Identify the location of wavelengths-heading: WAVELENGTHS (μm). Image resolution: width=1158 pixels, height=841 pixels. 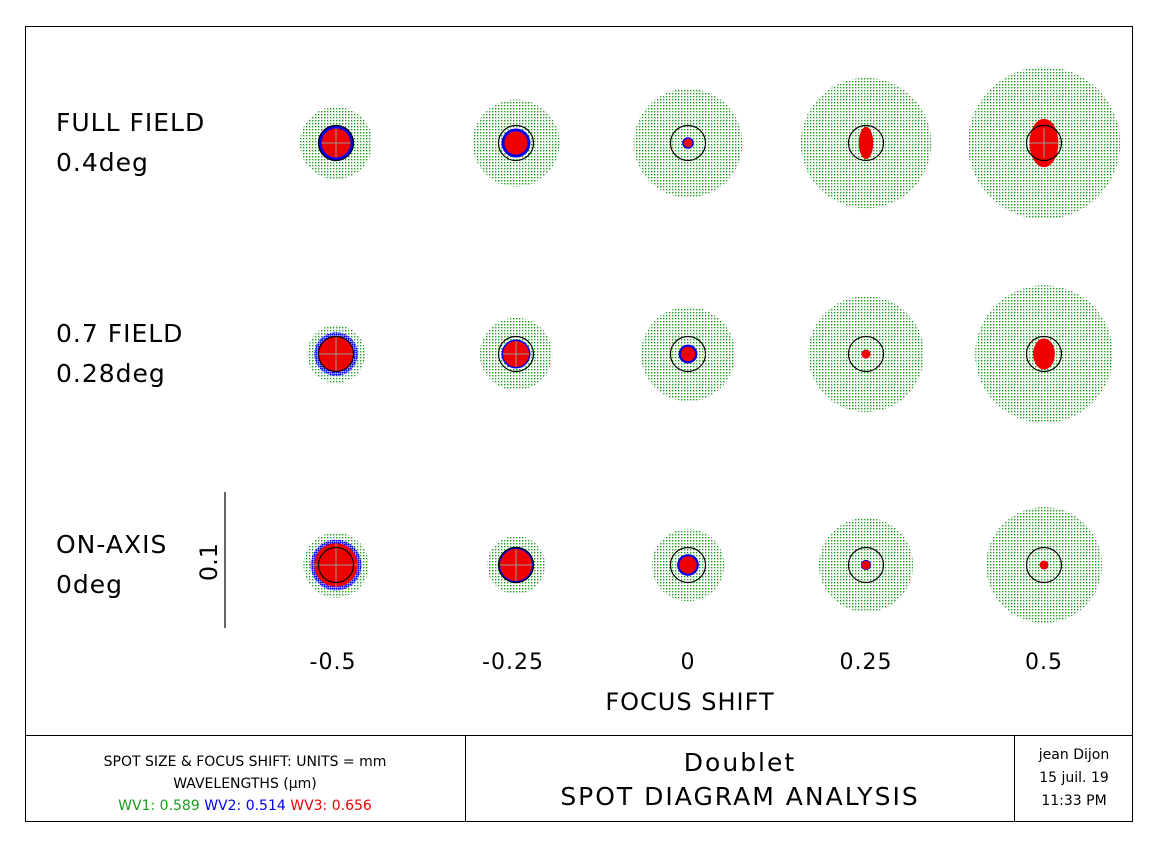
(245, 784).